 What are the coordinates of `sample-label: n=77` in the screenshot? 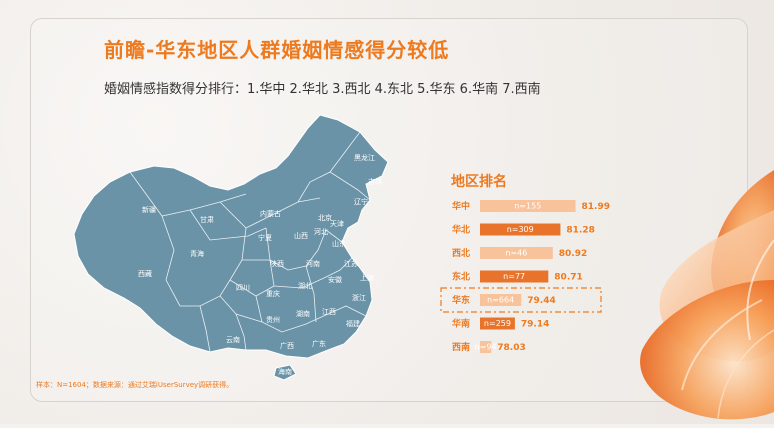 It's located at (514, 276).